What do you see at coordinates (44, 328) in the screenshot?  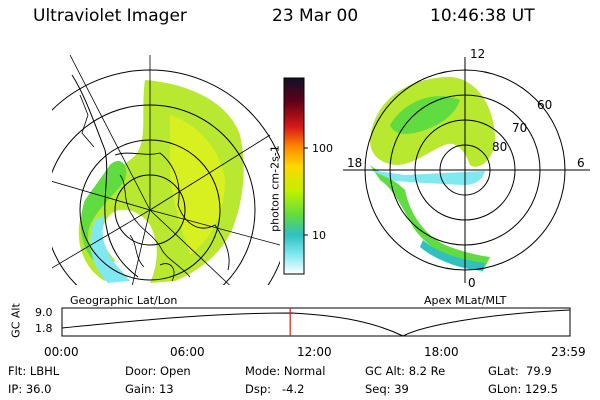 I see `timeline-ytick-bottom: 1.8` at bounding box center [44, 328].